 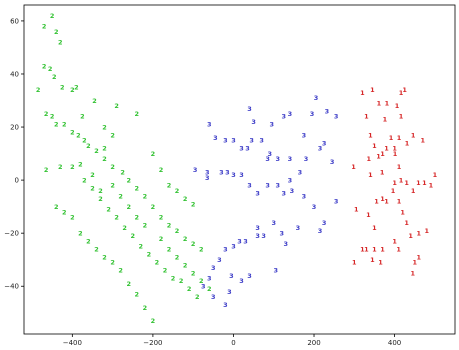 I want to click on x-axis: −400 −200 0 200 400, so click(x=232, y=340).